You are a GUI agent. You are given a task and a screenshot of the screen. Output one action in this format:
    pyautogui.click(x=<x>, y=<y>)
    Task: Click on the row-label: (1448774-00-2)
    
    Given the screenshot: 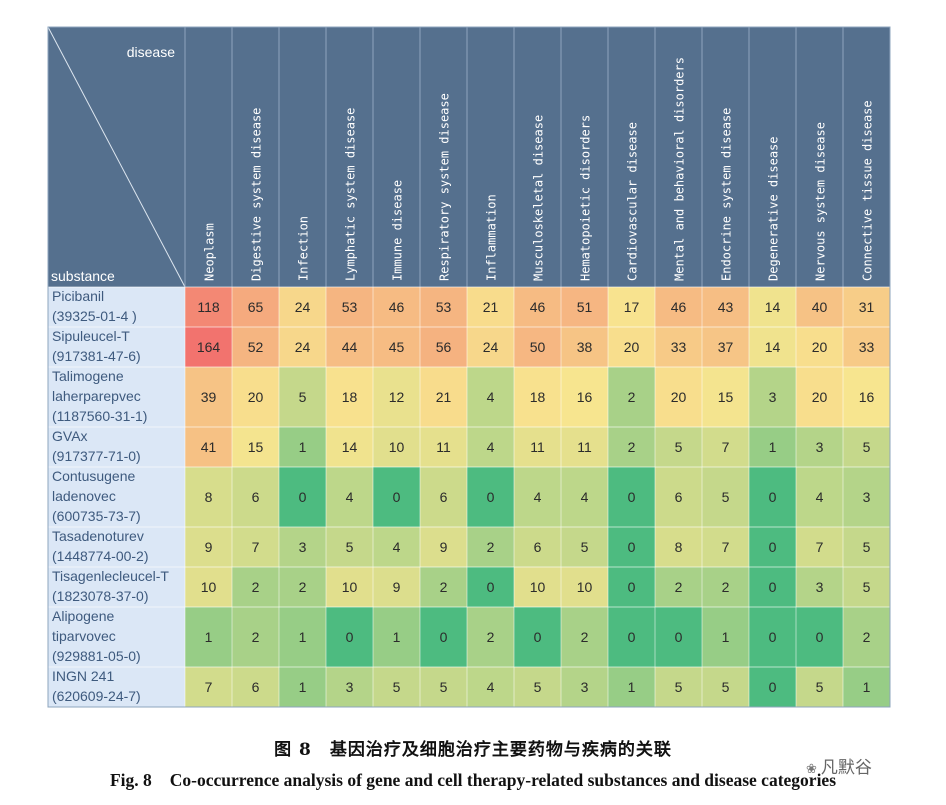 What is the action you would take?
    pyautogui.click(x=100, y=556)
    